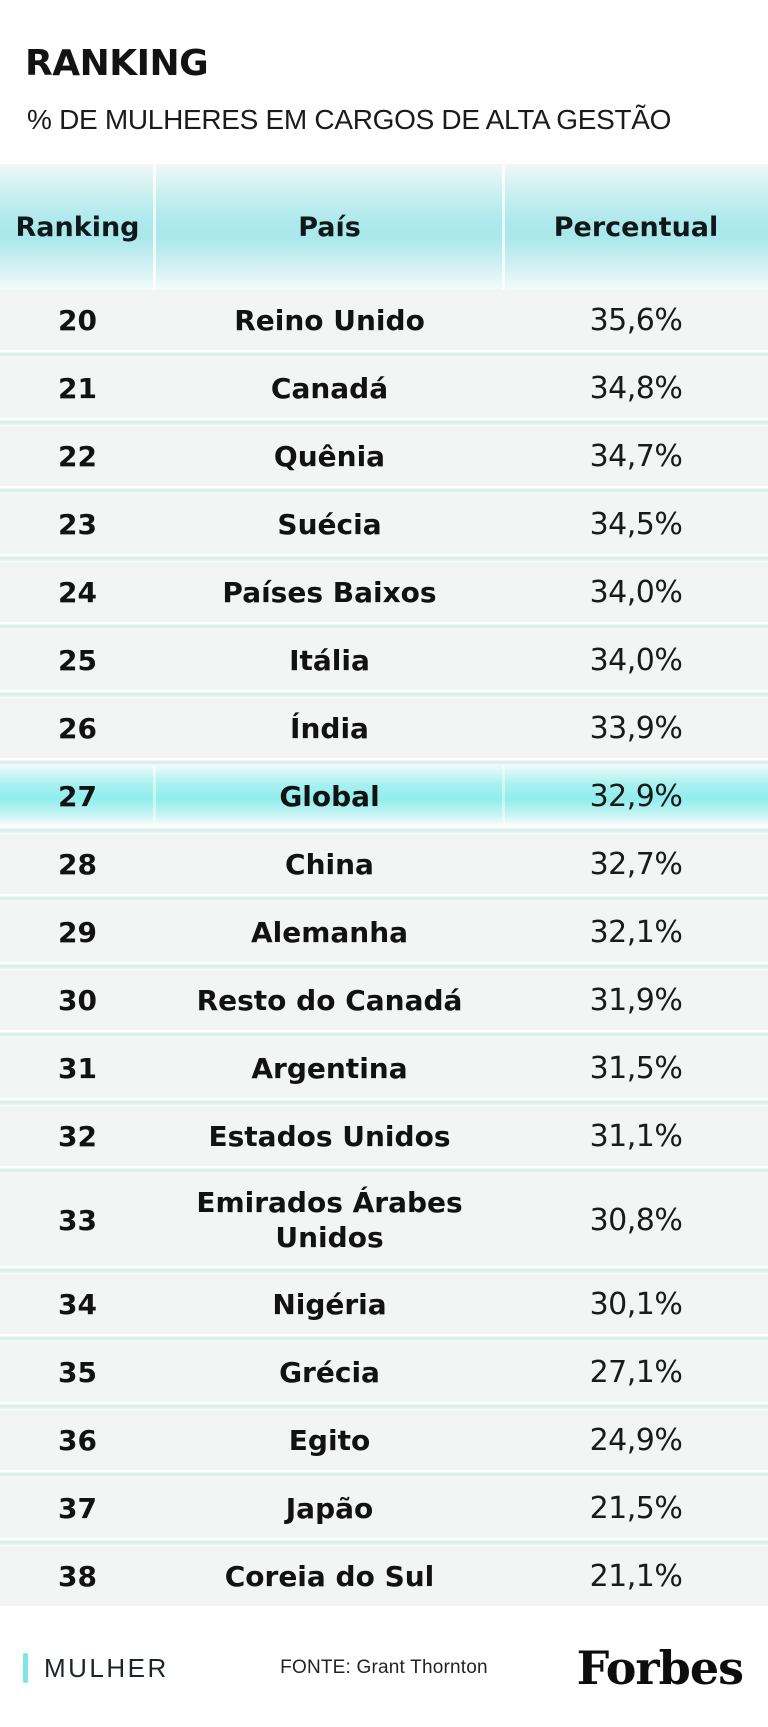 The image size is (768, 1727). I want to click on country-cell: Egito, so click(329, 1440).